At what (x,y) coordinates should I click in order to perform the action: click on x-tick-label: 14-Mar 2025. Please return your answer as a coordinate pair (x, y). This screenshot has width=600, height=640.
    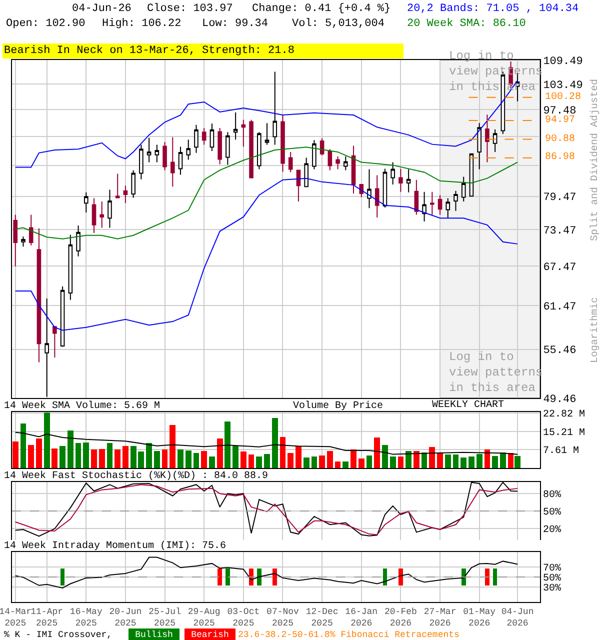
    Looking at the image, I should click on (16, 617).